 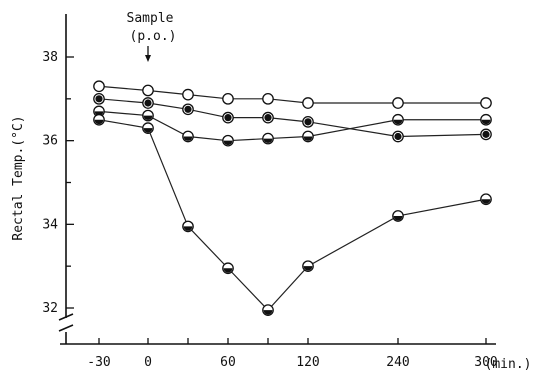 I want to click on y-axis-label: Rectal Temp.(°C), so click(x=18, y=177).